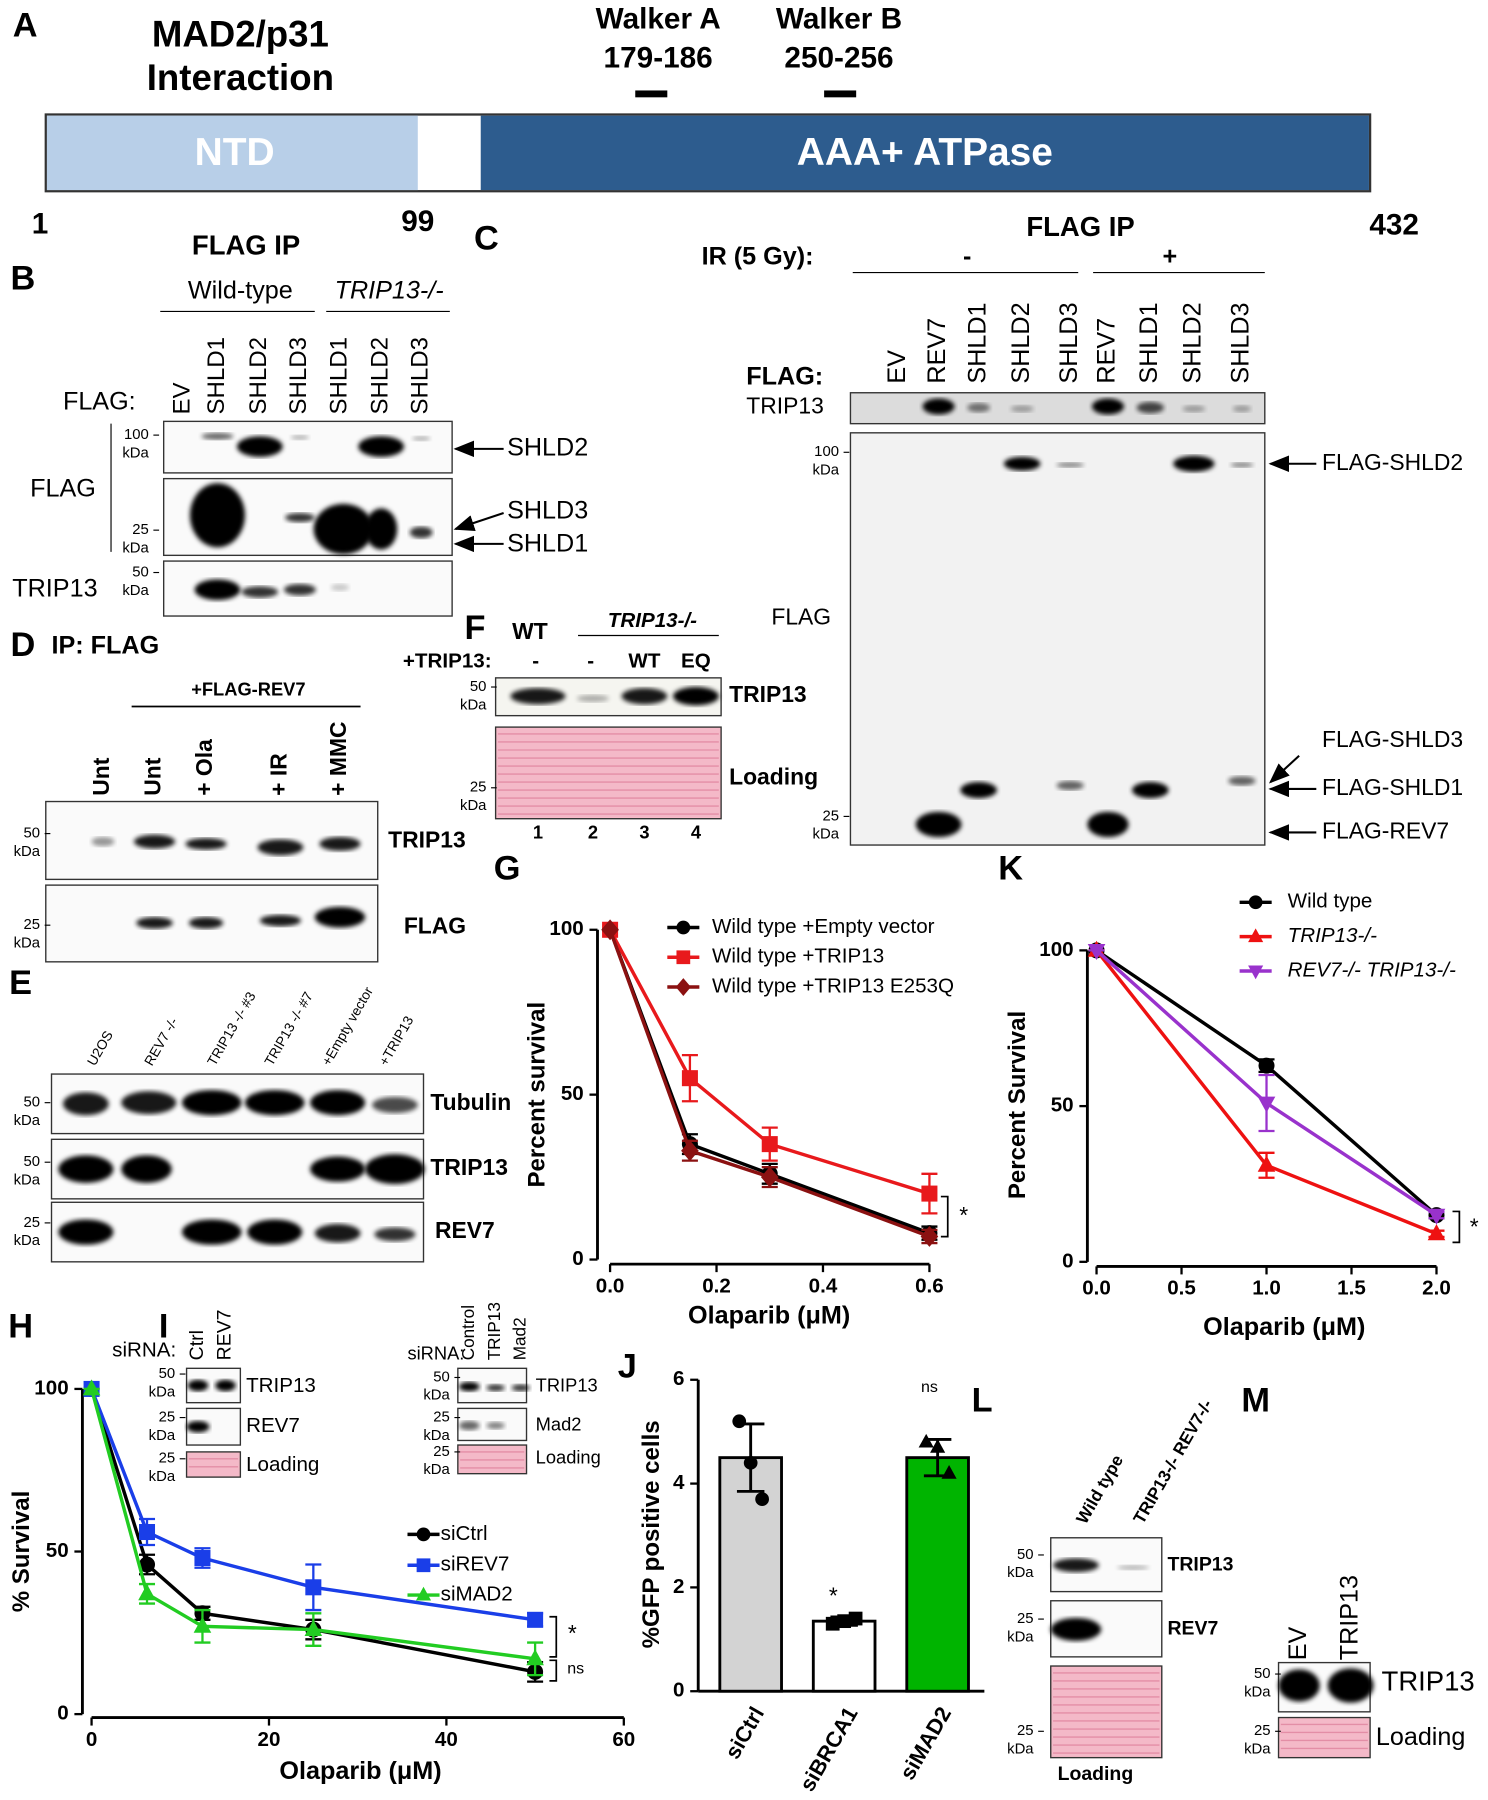  I want to click on walker-a: 179-186, so click(658, 57).